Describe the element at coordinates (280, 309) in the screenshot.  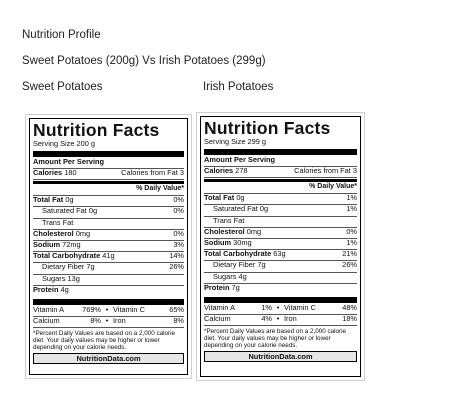
I see `vitamins-row: Vitamin A 1% • Vitamin C 48%` at that location.